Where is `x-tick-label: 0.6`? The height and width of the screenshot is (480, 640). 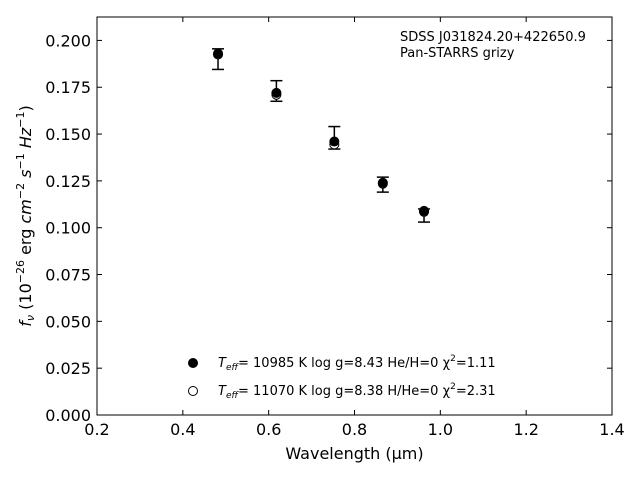
x-tick-label: 0.6 is located at coordinates (268, 429).